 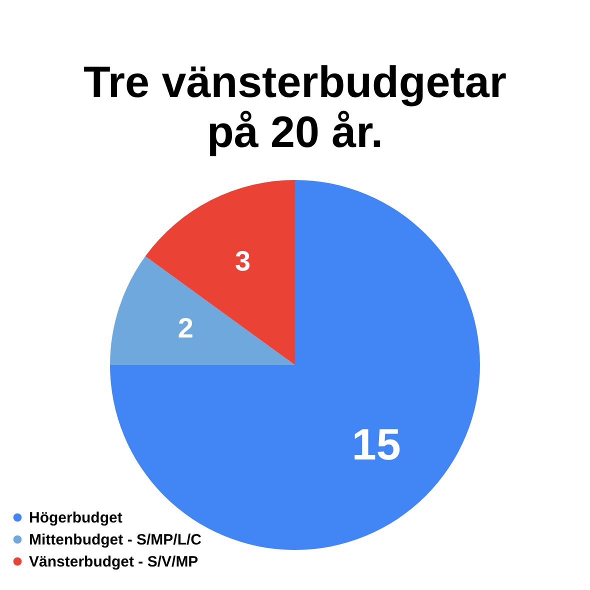 I want to click on legend-label: Mittenbudget - S/MP/L/C, so click(x=115, y=540).